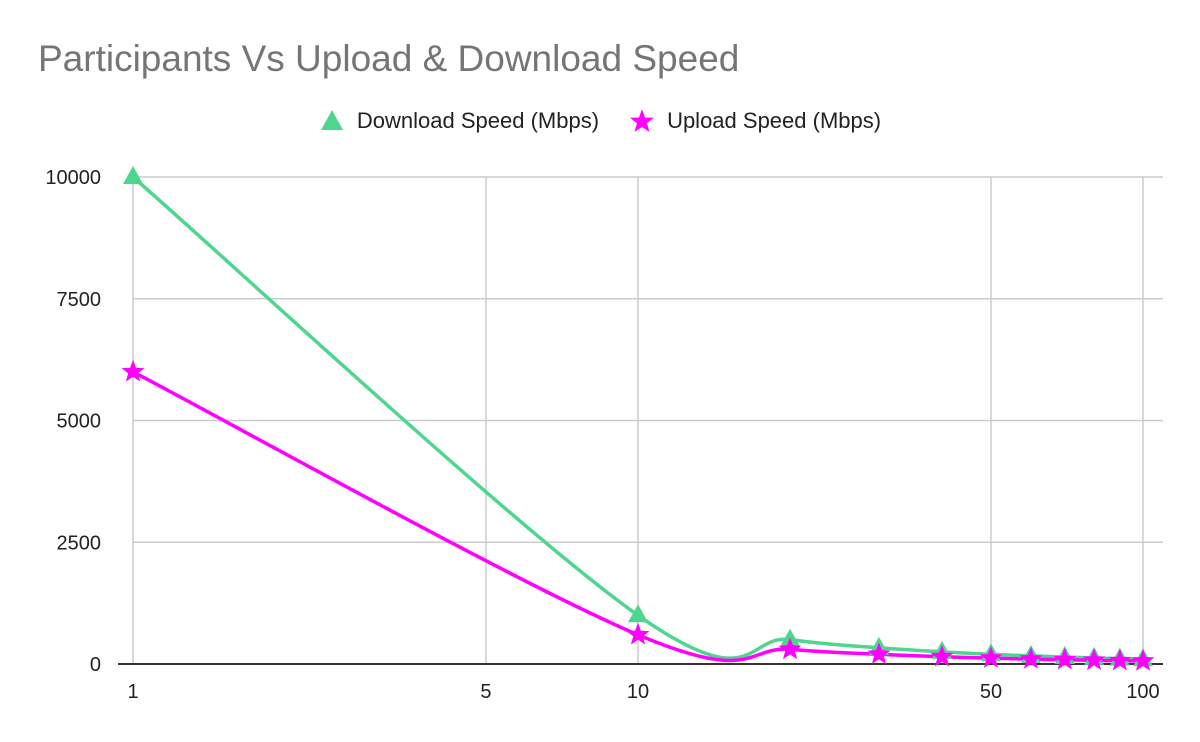 This screenshot has width=1200, height=742. I want to click on legend-entry-download: Download Speed (Mbps), so click(459, 121).